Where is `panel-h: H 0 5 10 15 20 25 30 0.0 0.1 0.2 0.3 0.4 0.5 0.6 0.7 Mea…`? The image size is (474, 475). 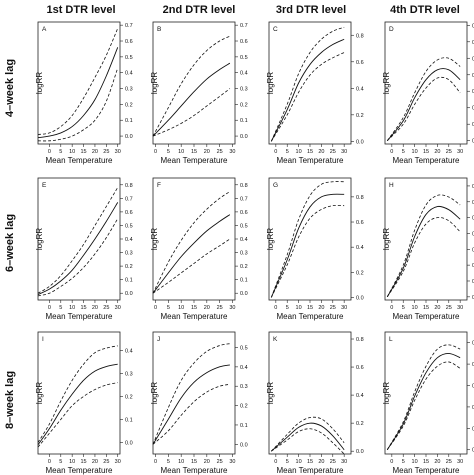
panel-h: H 0 5 10 15 20 25 30 0.0 0.1 0.2 0.3 0.4 0.5 0.6 0.7 Mea… is located at coordinates (428, 249).